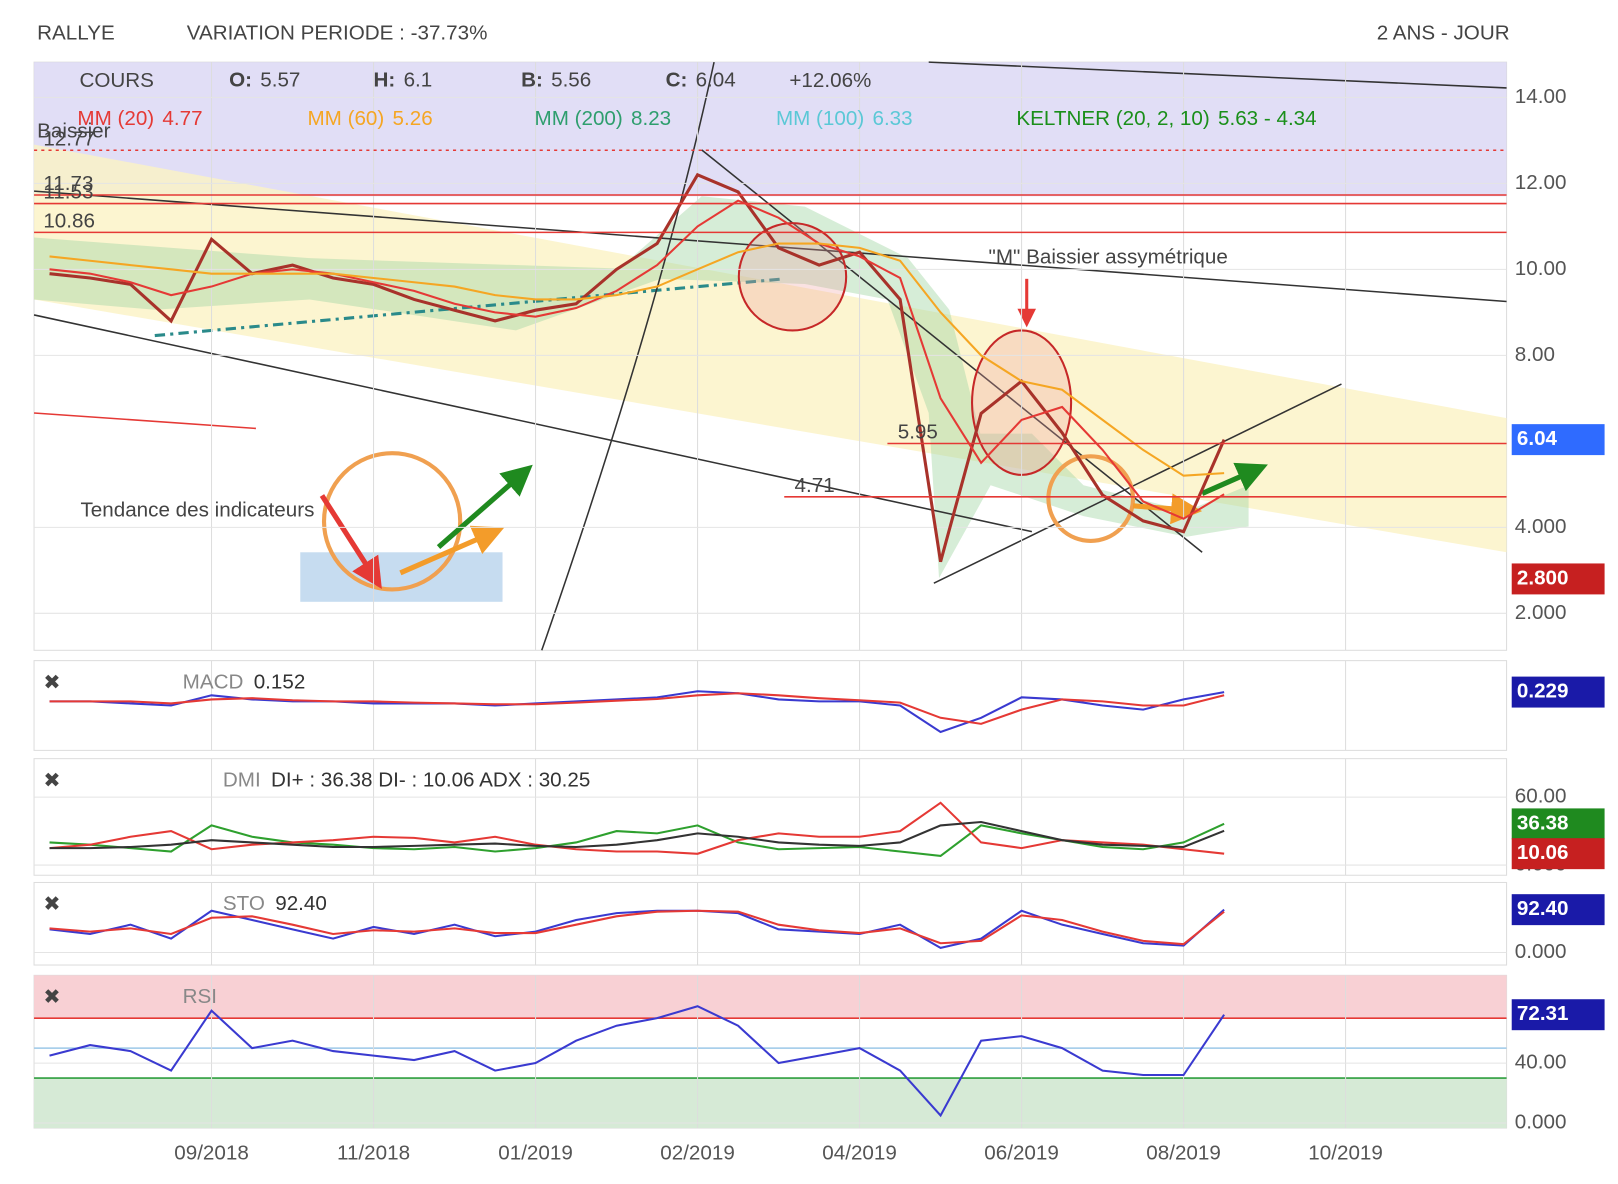 This screenshot has height=1184, width=1618. I want to click on ohlc: H: 6.1, so click(403, 80).